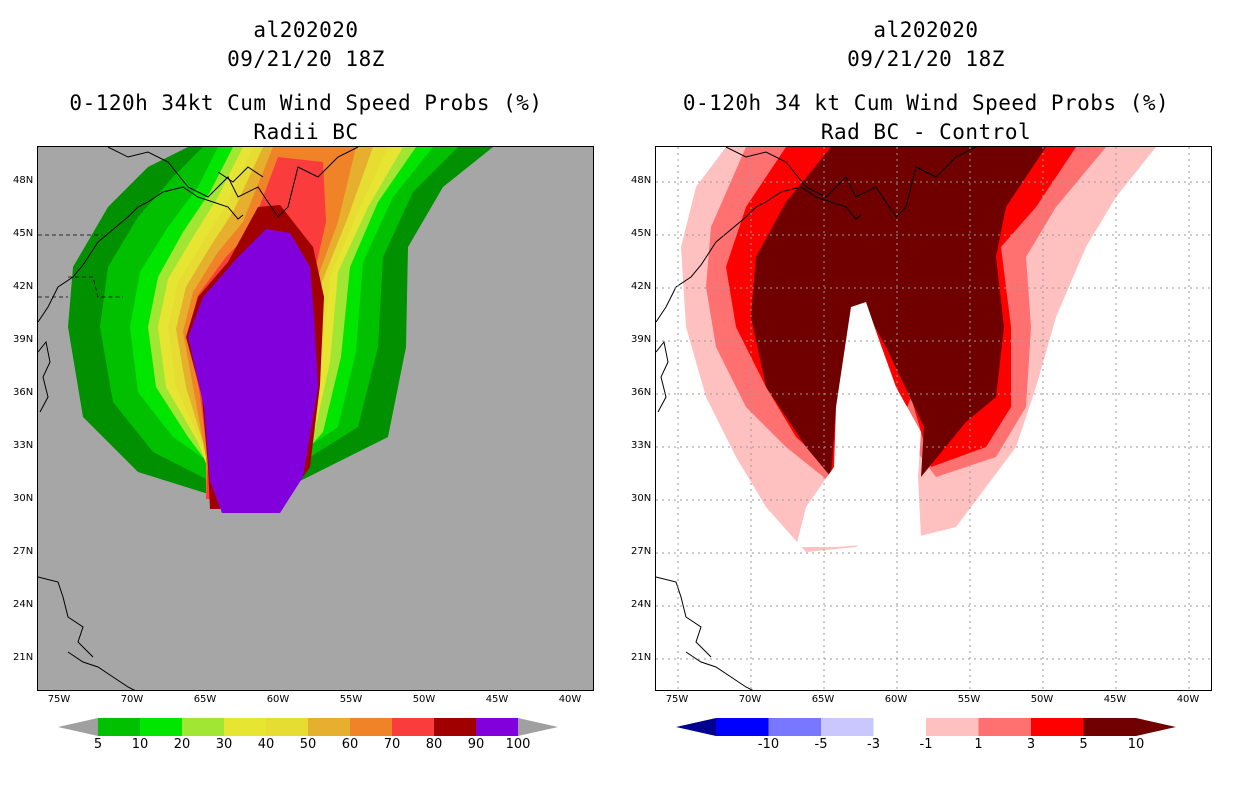  I want to click on colorbar-label: -10, so click(768, 744).